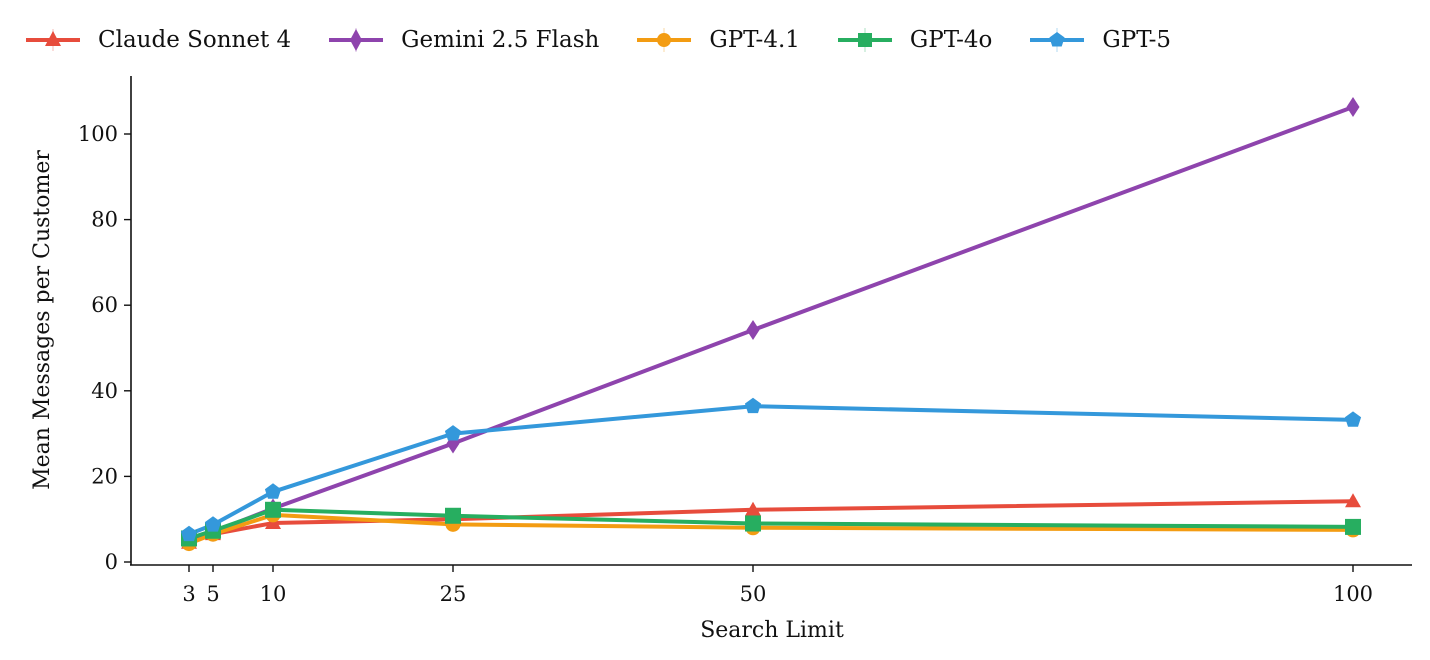 The image size is (1430, 660). What do you see at coordinates (1098, 40) in the screenshot?
I see `legend-item-gpt-5: GPT-5` at bounding box center [1098, 40].